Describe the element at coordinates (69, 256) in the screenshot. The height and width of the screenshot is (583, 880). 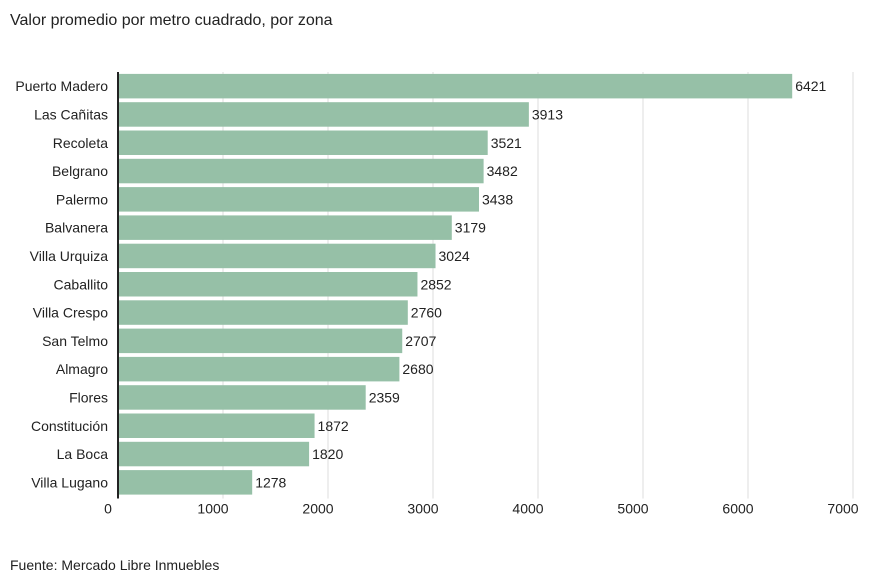
I see `category-label: Villa Urquiza` at that location.